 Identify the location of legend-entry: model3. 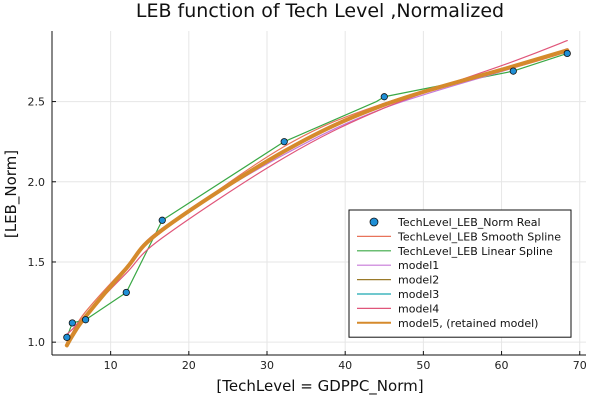
(418, 294).